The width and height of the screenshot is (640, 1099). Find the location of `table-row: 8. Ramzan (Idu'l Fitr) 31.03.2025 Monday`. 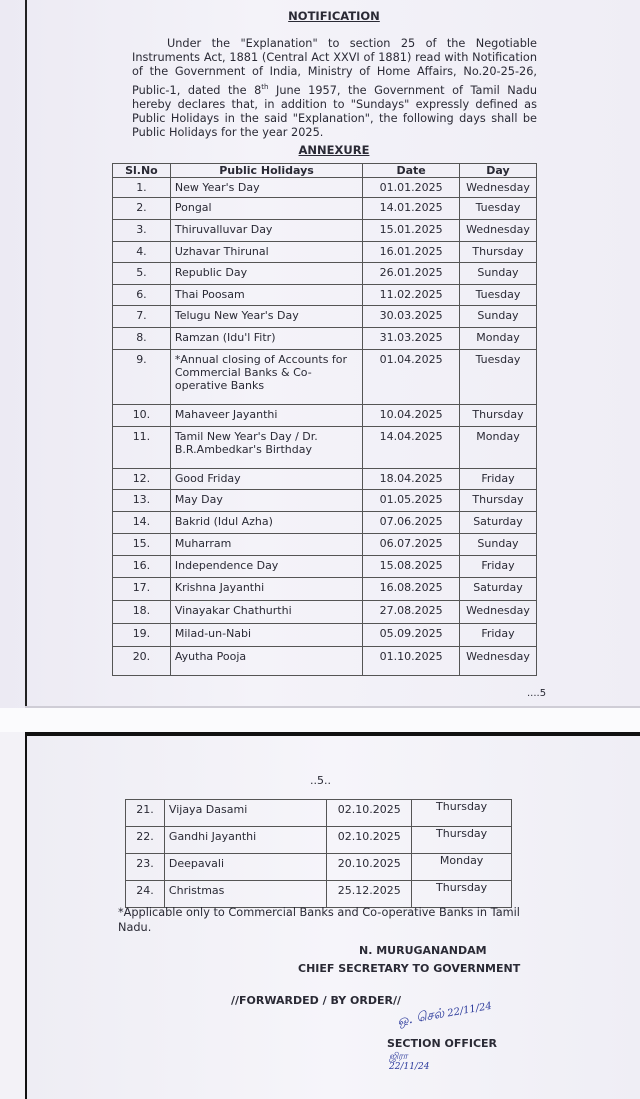

table-row: 8. Ramzan (Idu'l Fitr) 31.03.2025 Monday is located at coordinates (324, 338).